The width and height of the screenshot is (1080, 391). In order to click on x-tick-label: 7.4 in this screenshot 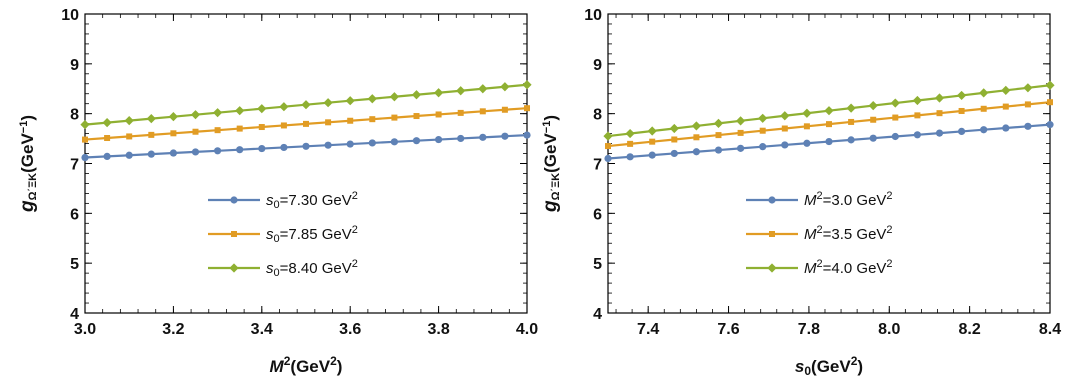, I will do `click(648, 329)`.